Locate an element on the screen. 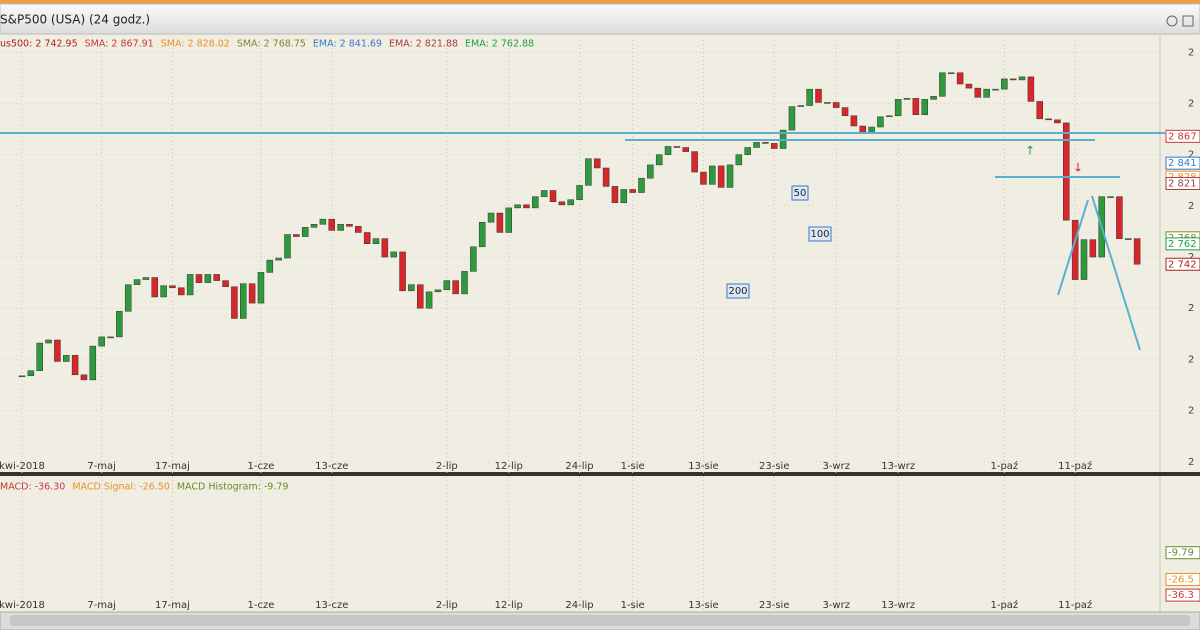 The image size is (1200, 630). ma-label: 50 is located at coordinates (800, 193).